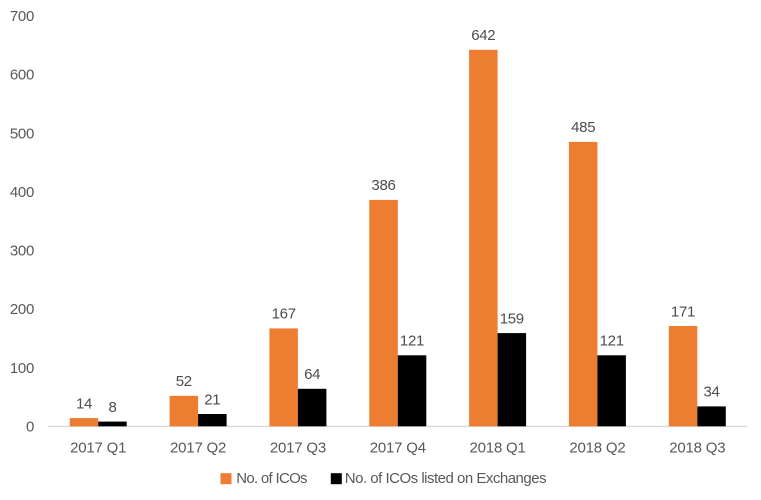  I want to click on svg-text: 300, so click(22, 251).